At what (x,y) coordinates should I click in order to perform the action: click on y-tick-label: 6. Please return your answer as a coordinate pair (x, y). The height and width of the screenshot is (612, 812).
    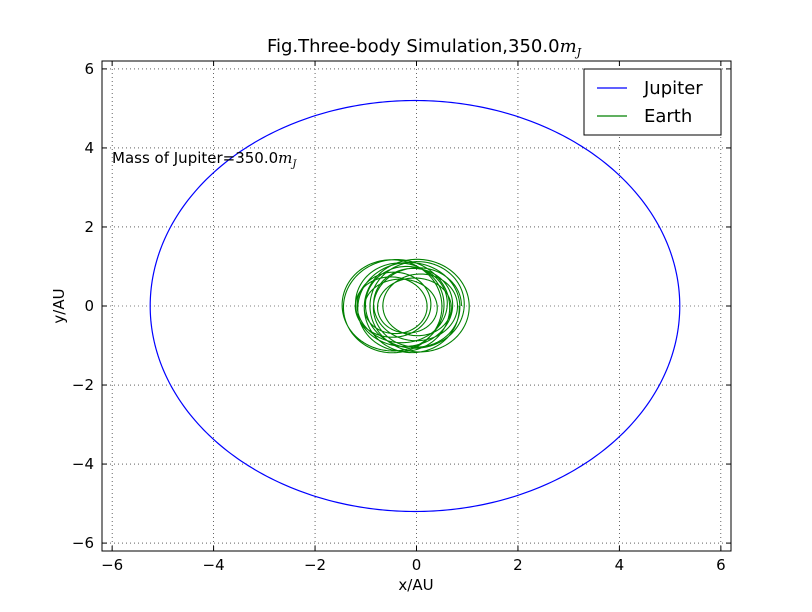
    Looking at the image, I should click on (89, 69).